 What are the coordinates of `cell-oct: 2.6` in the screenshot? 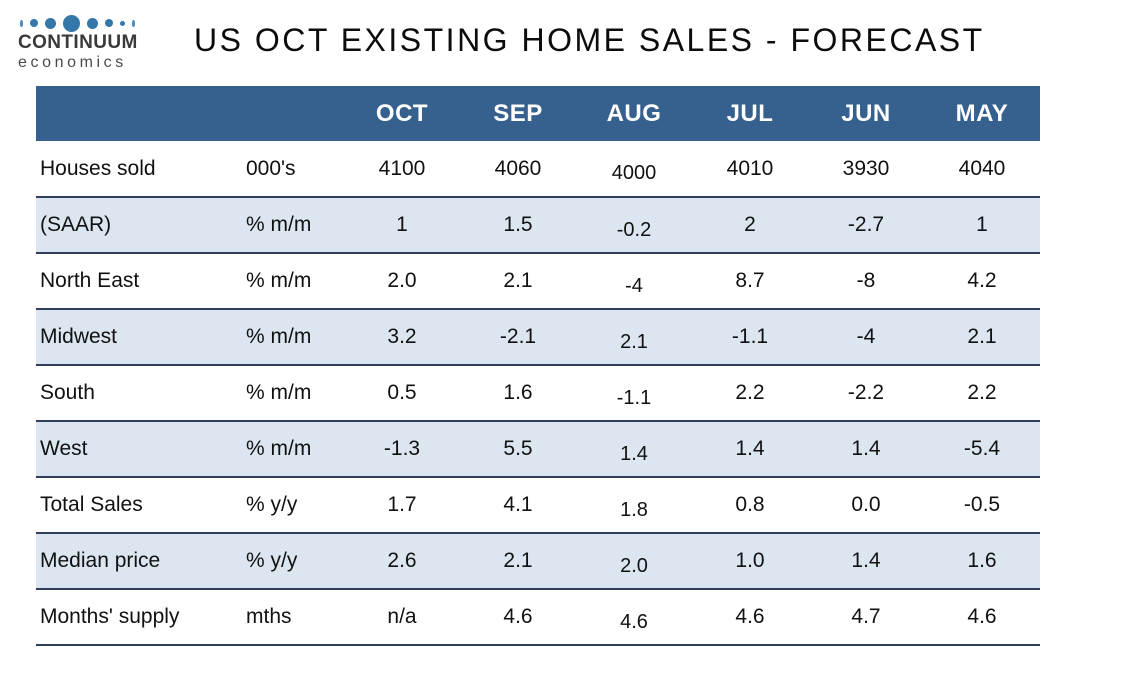 It's located at (402, 561).